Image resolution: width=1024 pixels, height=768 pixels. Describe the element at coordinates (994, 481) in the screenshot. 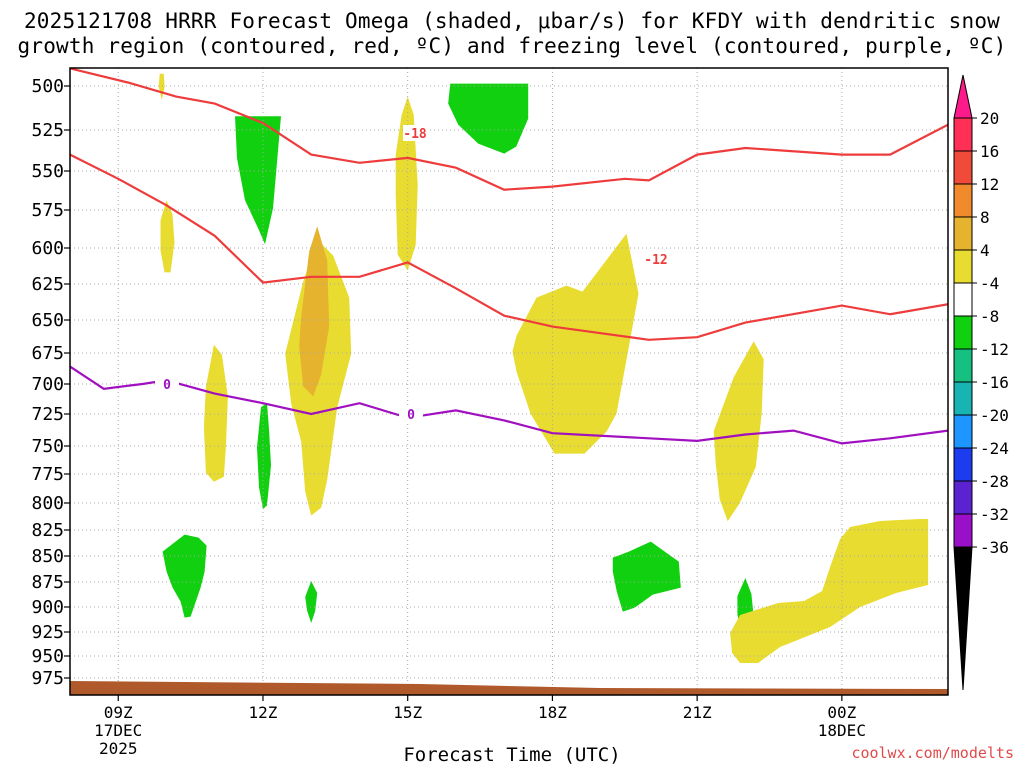

I see `colorbar-label: -28` at that location.